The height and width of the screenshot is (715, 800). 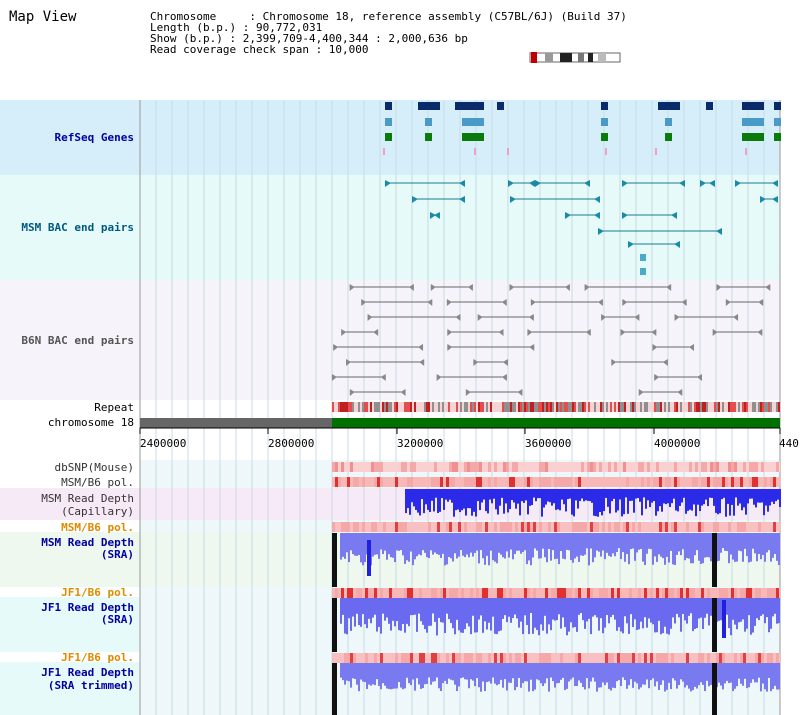 What do you see at coordinates (97, 592) in the screenshot?
I see `track-label-jf1-b6-pol-1: JF1/B6 pol.` at bounding box center [97, 592].